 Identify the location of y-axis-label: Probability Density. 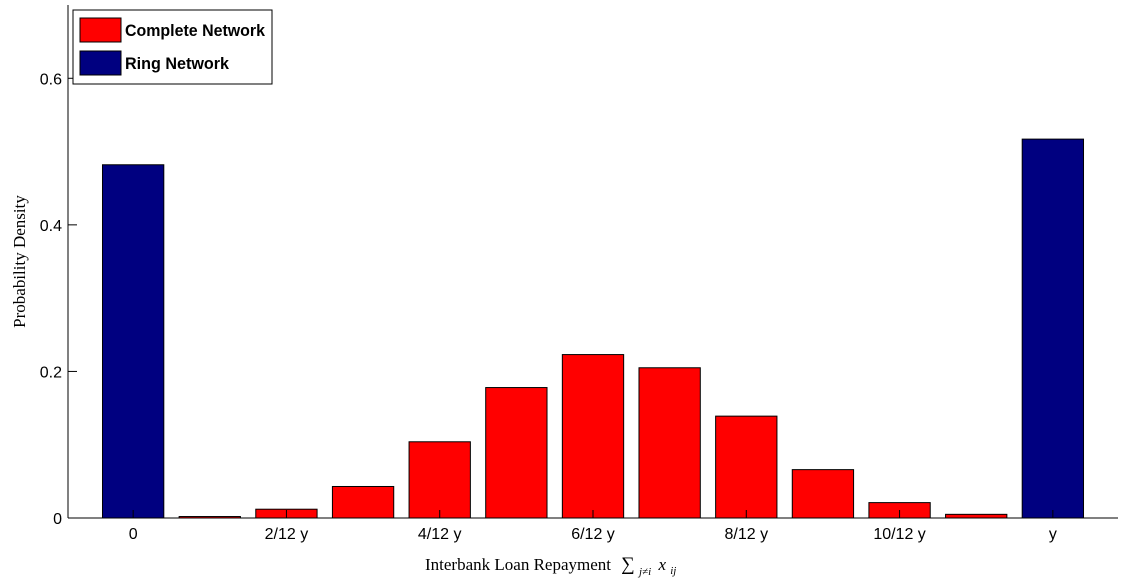
(19, 261).